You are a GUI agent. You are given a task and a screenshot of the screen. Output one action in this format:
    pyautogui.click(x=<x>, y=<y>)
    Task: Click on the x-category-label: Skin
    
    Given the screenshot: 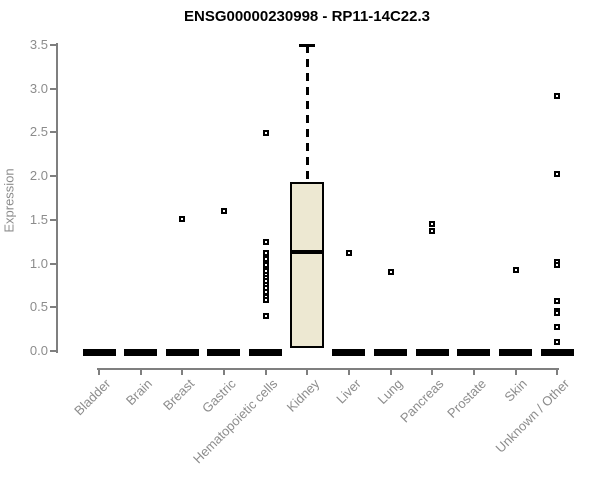 What is the action you would take?
    pyautogui.click(x=516, y=390)
    